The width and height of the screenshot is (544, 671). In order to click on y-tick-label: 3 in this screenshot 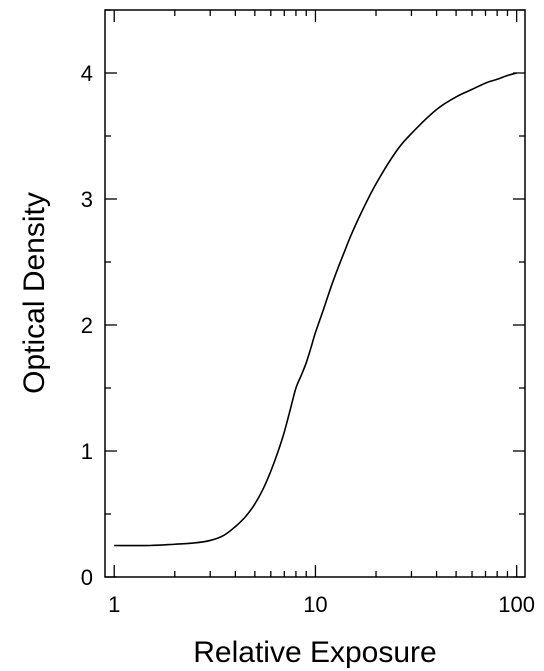, I will do `click(87, 199)`.